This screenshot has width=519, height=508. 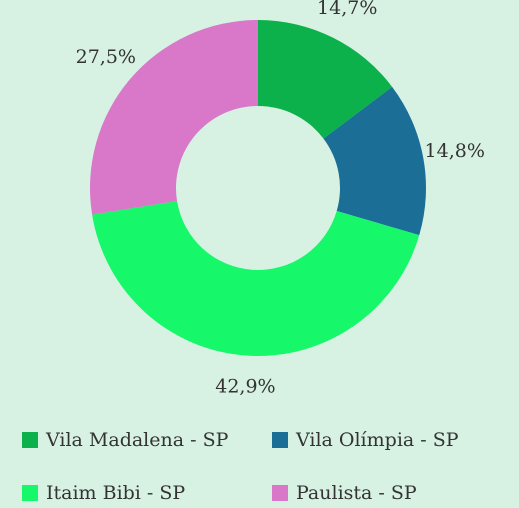 What do you see at coordinates (377, 440) in the screenshot?
I see `legend-label: Vila Olímpia - SP` at bounding box center [377, 440].